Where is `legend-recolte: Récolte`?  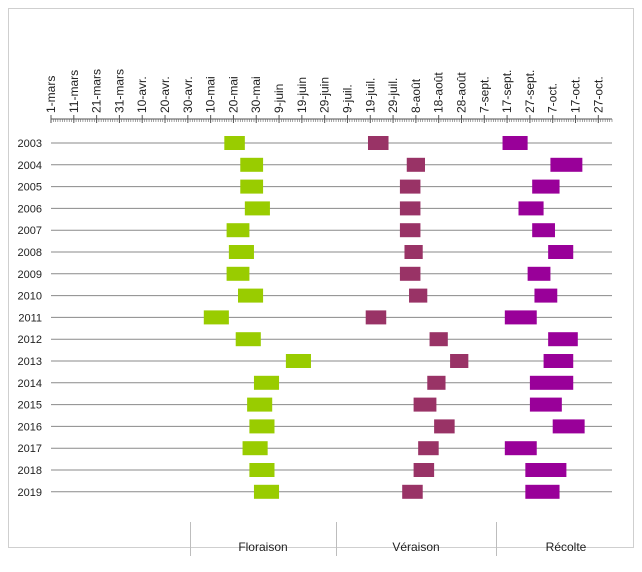
legend-recolte: Récolte is located at coordinates (566, 547).